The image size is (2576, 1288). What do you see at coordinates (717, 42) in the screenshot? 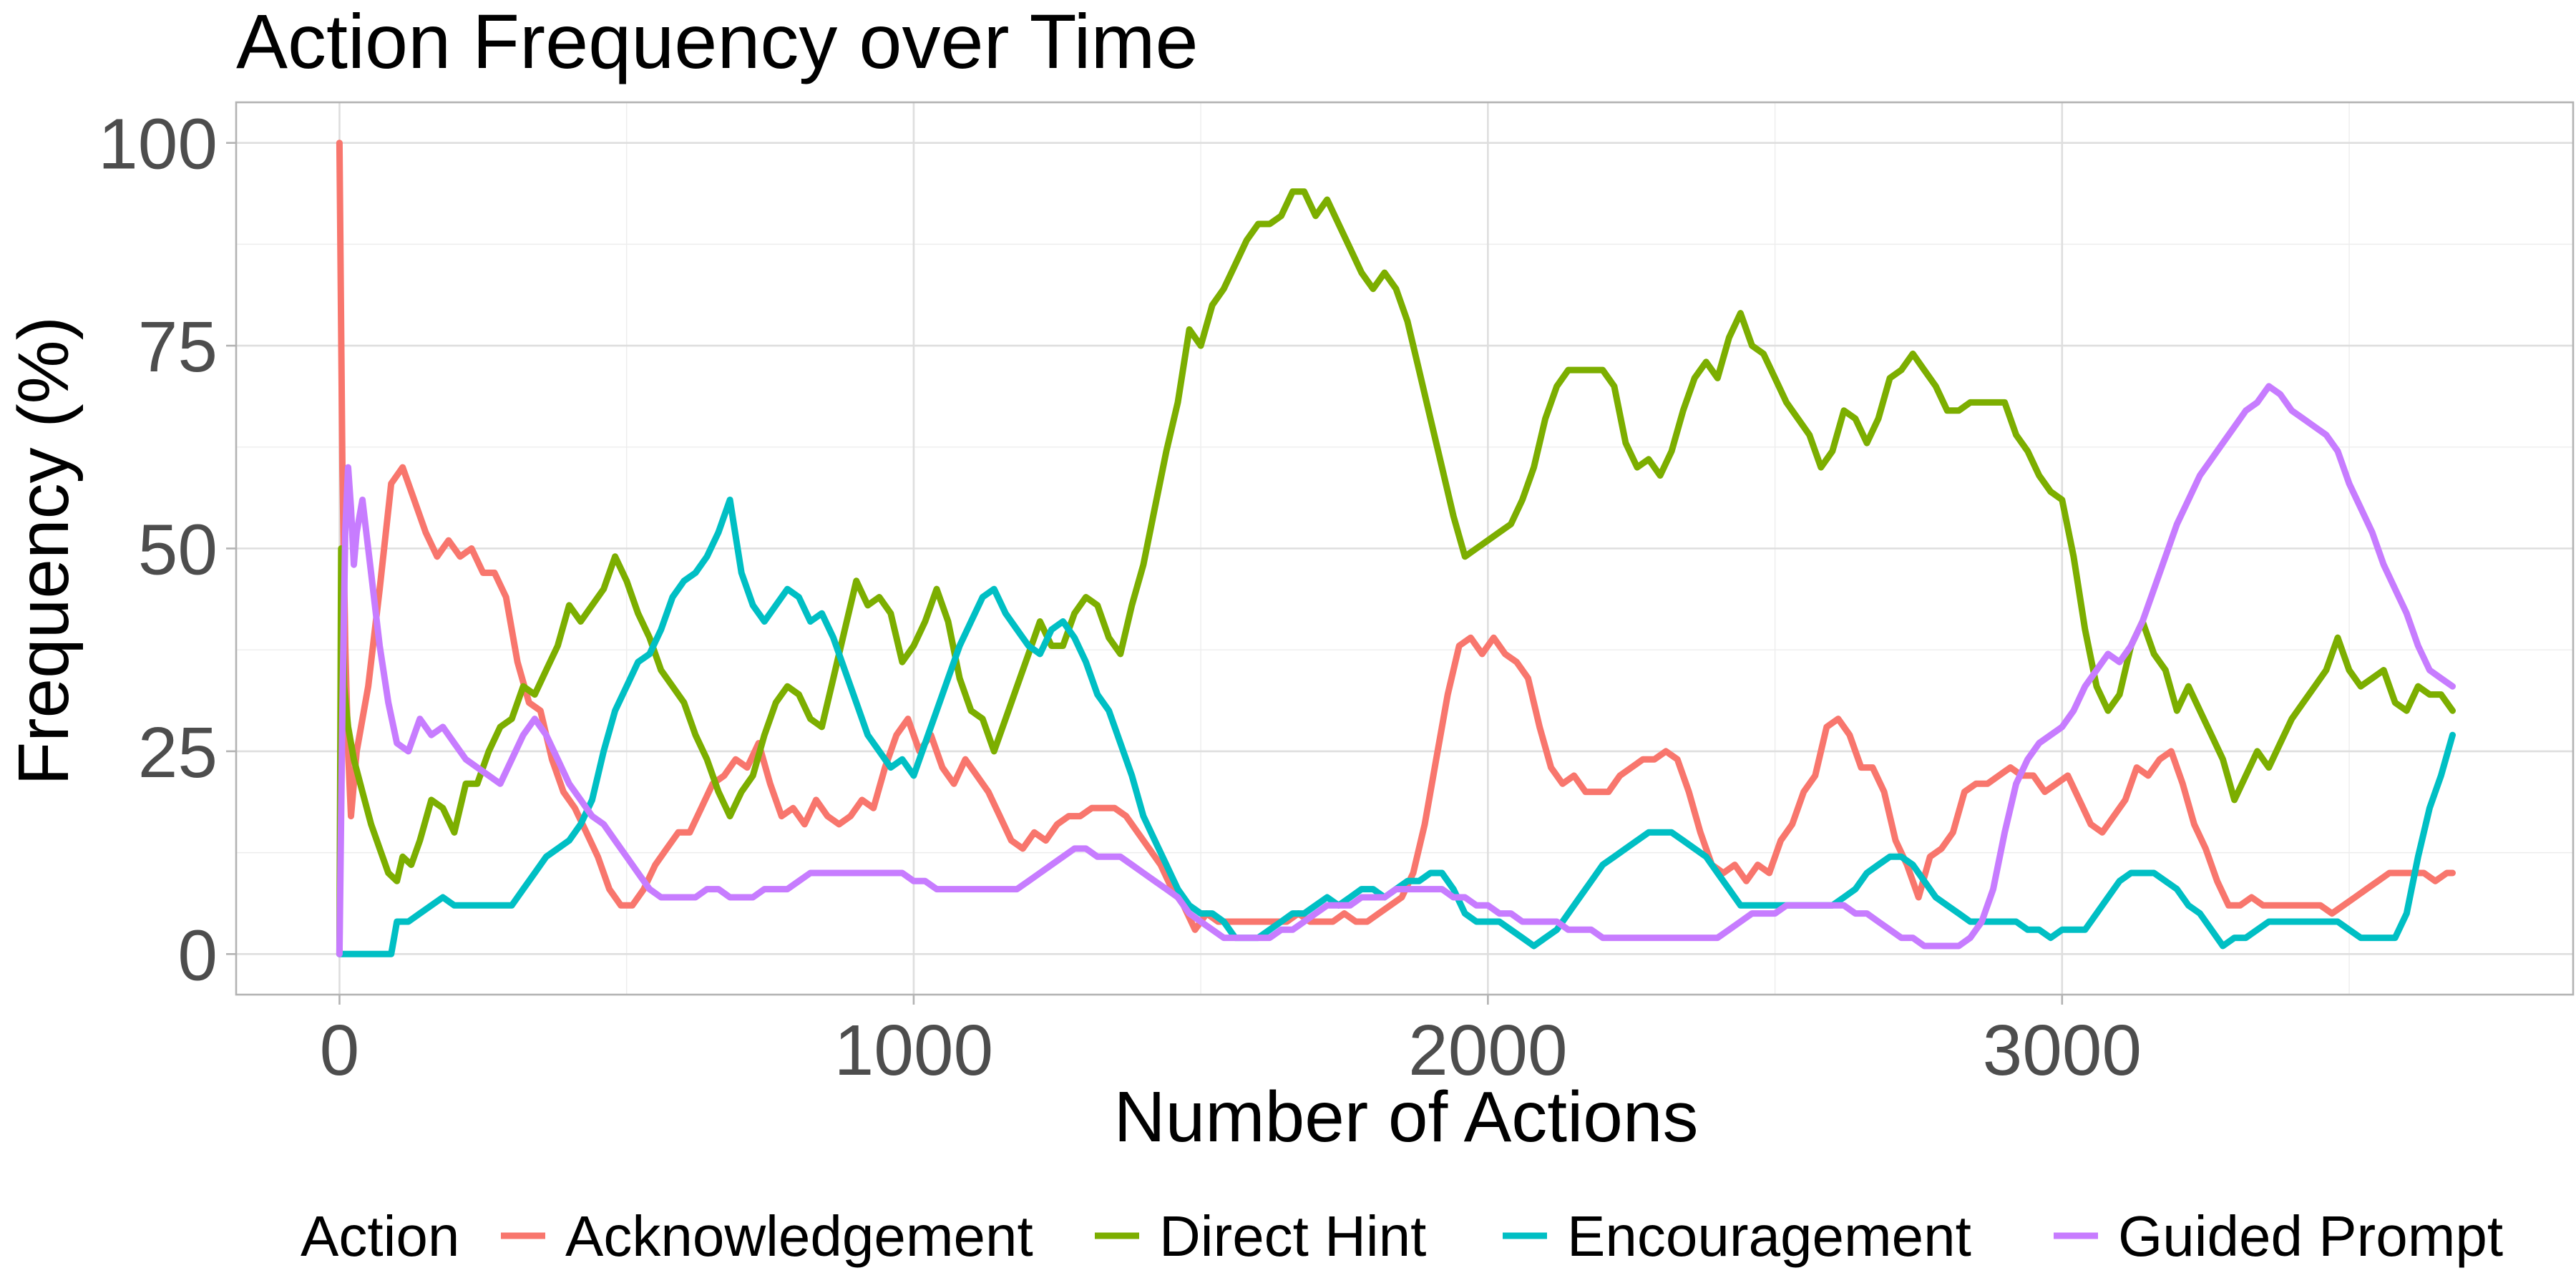
I see `chart-title: Action Frequency over Time` at bounding box center [717, 42].